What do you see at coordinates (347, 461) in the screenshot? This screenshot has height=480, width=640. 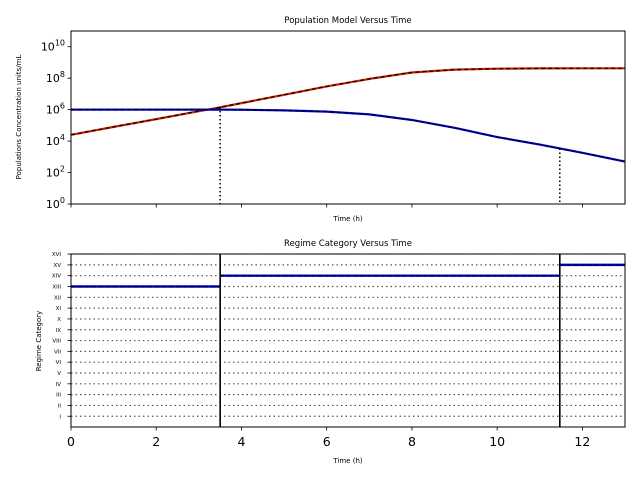 I see `chart2-xlabel: Time (h)` at bounding box center [347, 461].